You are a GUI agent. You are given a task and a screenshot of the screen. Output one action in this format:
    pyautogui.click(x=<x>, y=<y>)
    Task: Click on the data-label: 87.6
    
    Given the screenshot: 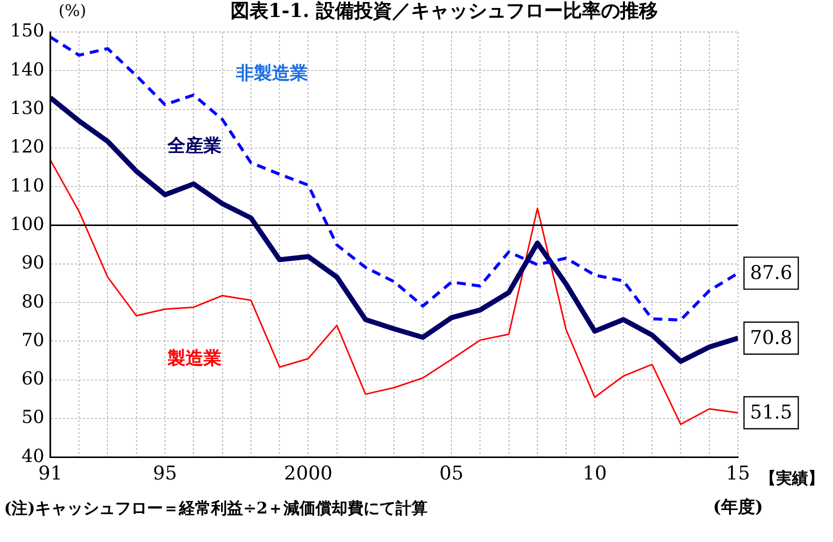 What is the action you would take?
    pyautogui.click(x=771, y=273)
    